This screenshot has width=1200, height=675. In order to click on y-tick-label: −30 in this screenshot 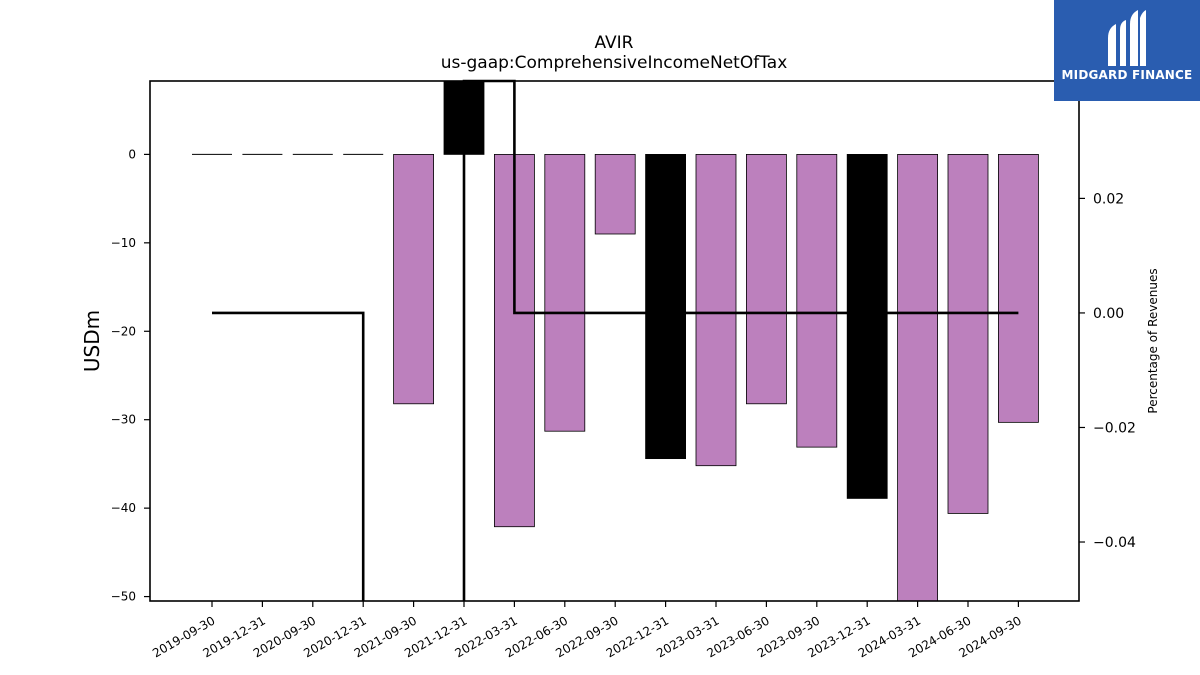, I will do `click(123, 420)`.